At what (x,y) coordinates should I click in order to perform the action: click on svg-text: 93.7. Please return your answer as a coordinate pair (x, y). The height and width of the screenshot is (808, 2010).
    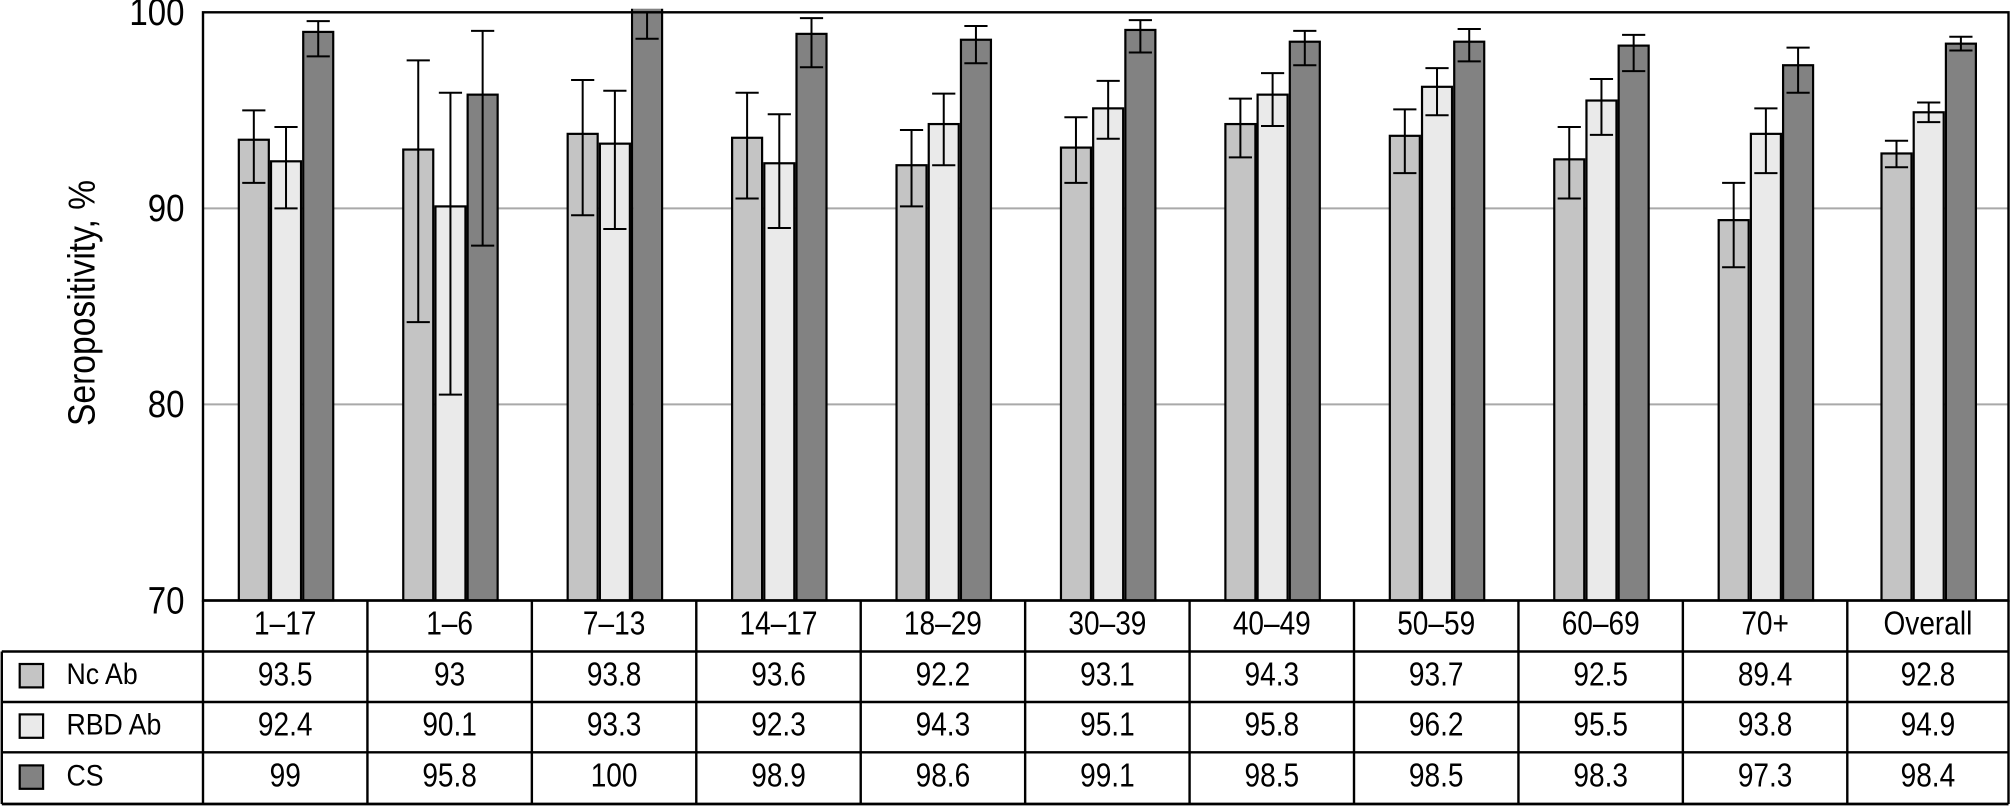
    Looking at the image, I should click on (1436, 674).